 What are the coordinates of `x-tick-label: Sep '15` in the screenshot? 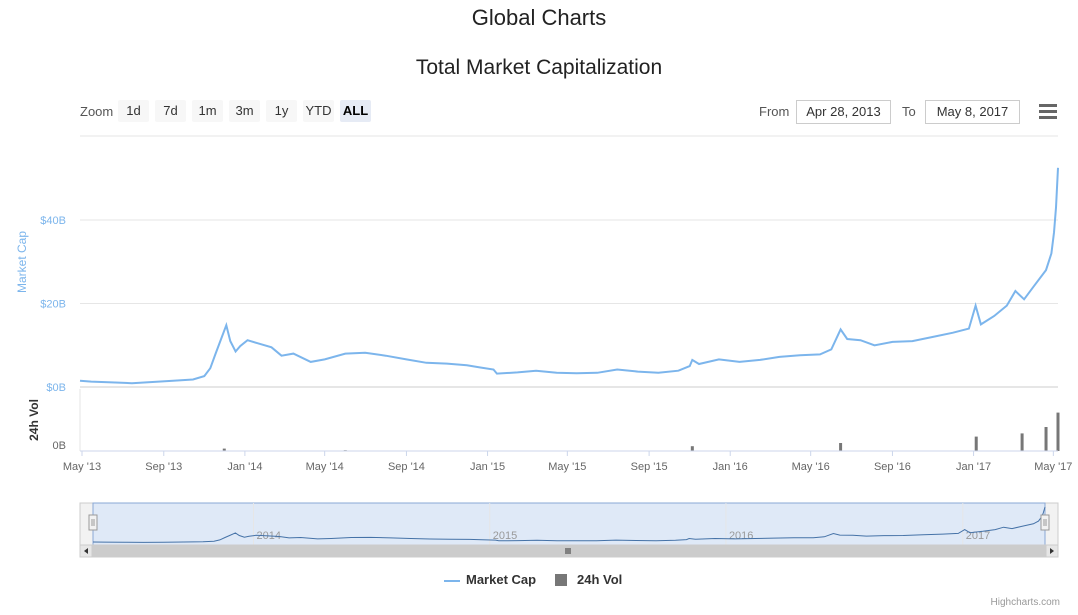 It's located at (649, 467).